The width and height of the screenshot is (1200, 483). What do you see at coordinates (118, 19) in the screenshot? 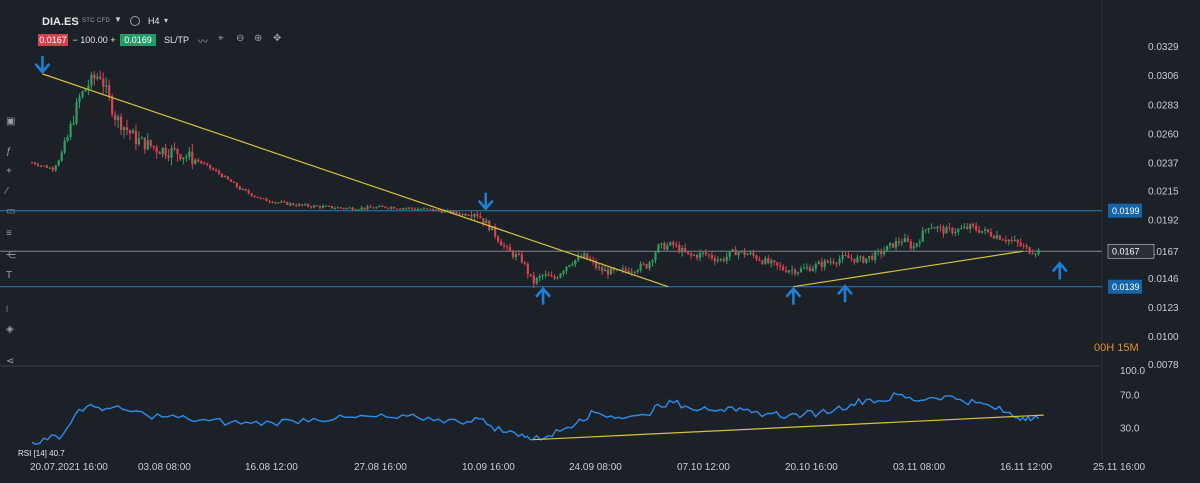
I see `symbol-dropdown-icon: ▼` at bounding box center [118, 19].